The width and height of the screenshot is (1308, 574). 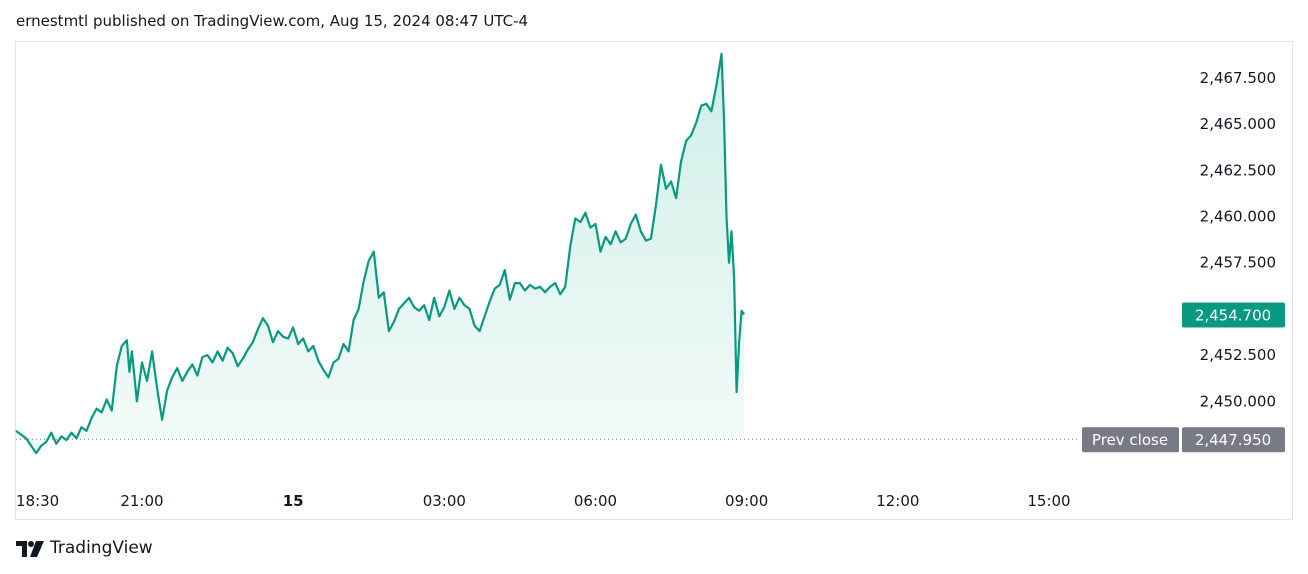 I want to click on y-tick-label: 2,467.500, so click(x=1238, y=78).